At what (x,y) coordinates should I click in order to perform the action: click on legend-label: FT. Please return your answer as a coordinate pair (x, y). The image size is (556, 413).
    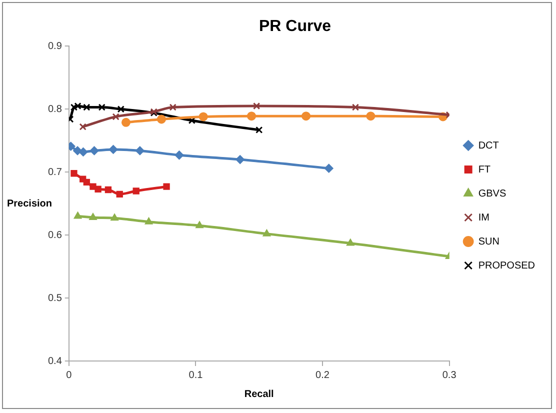
    Looking at the image, I should click on (484, 170).